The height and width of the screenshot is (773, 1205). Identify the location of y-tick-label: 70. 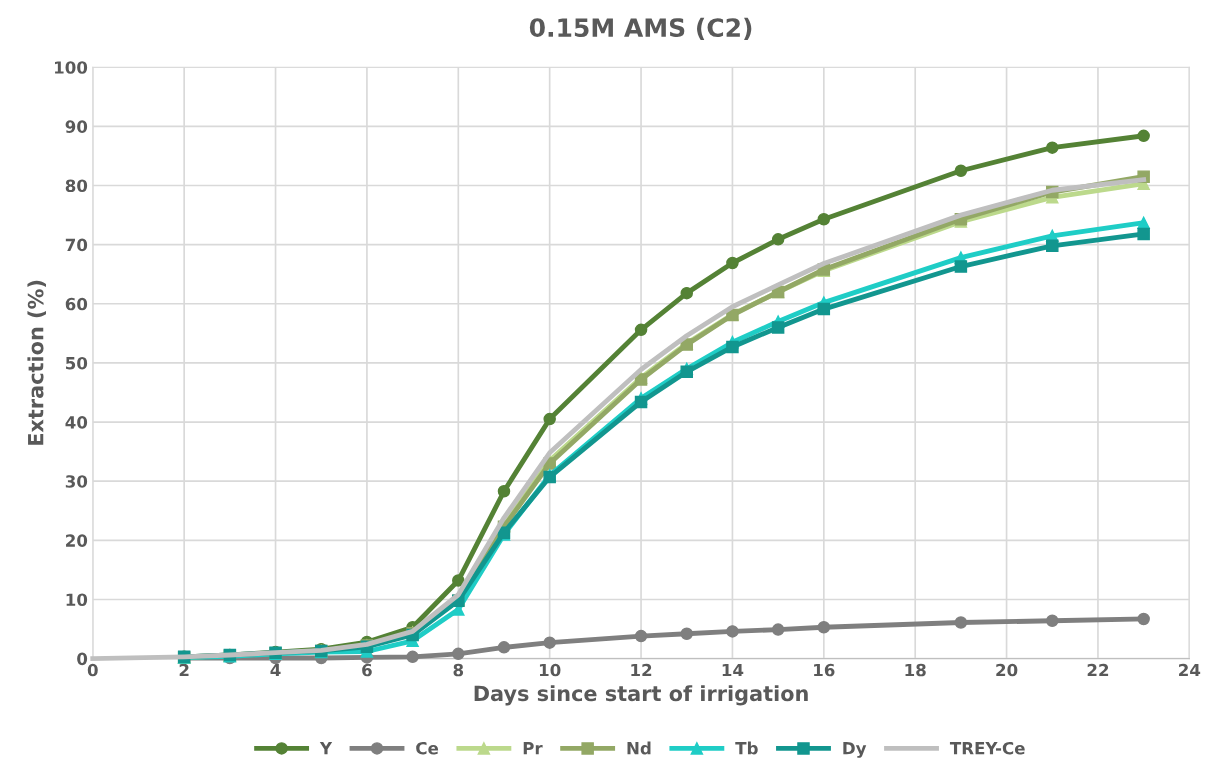
(76, 245).